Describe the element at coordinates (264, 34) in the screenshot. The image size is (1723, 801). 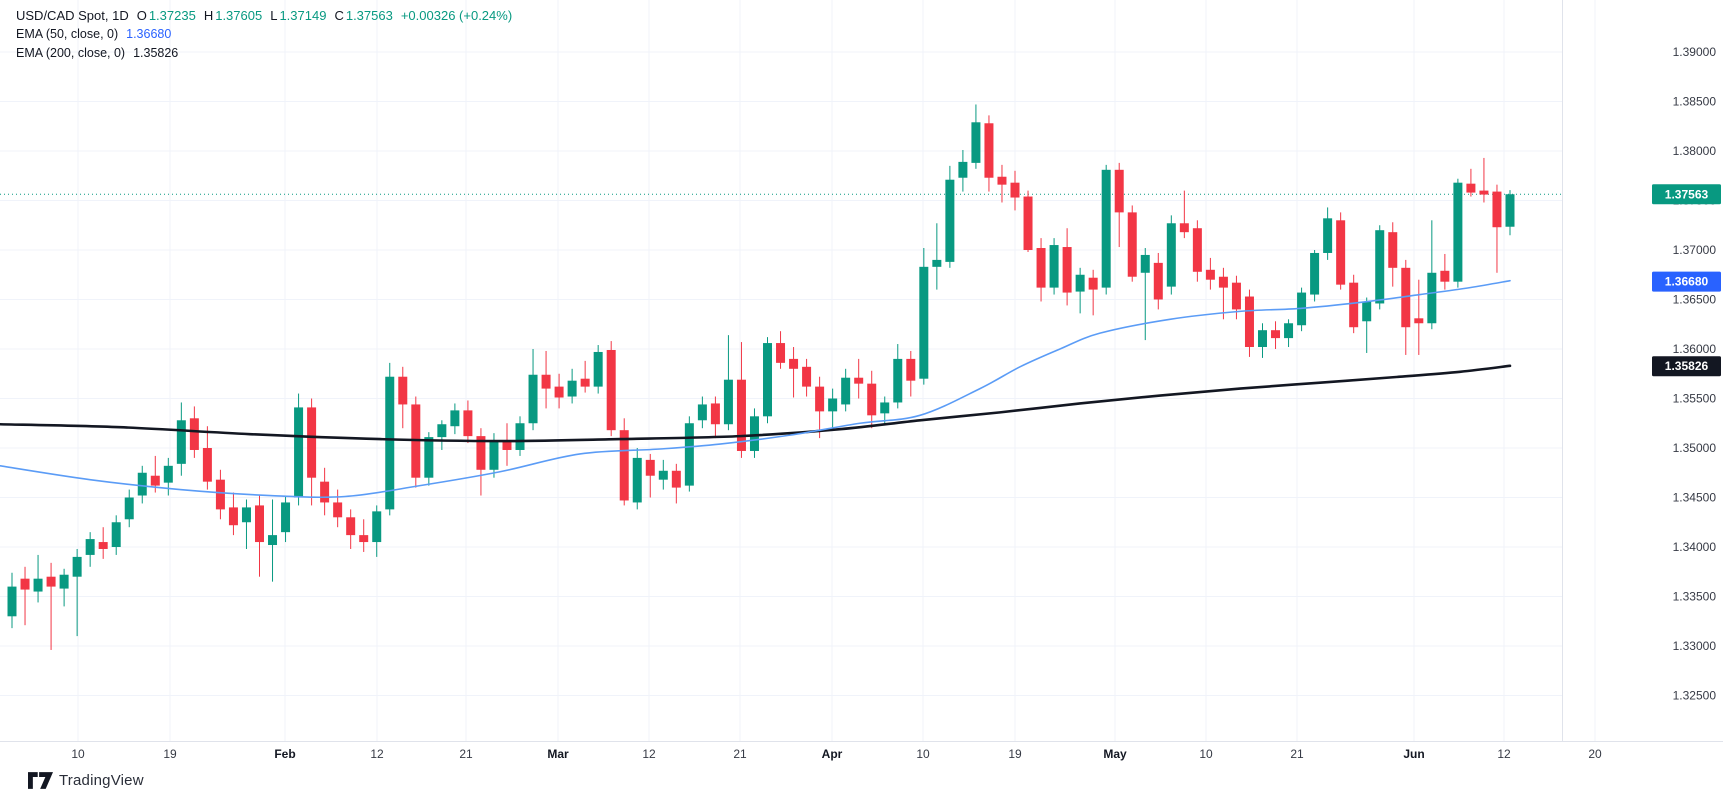
I see `ema50-legend-row: EMA (50, close, 0) 1.36680` at that location.